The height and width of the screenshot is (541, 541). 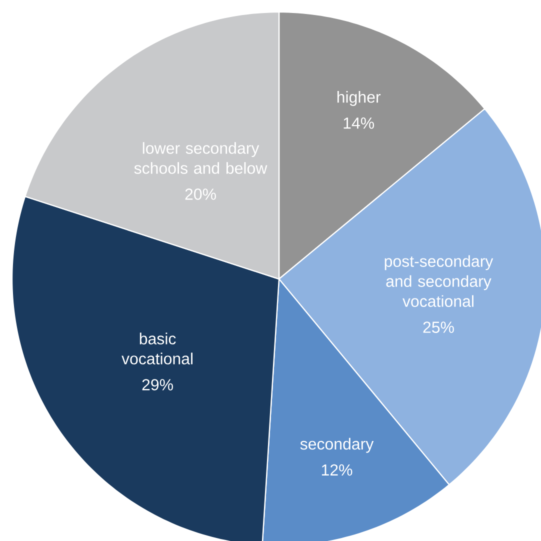 What do you see at coordinates (359, 123) in the screenshot?
I see `data-label: 14%` at bounding box center [359, 123].